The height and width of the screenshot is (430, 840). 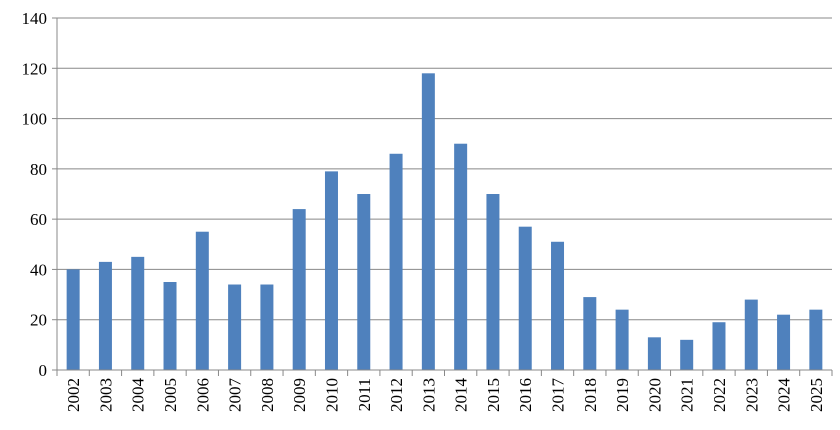 I want to click on x-tick-label: 2017, so click(x=558, y=395).